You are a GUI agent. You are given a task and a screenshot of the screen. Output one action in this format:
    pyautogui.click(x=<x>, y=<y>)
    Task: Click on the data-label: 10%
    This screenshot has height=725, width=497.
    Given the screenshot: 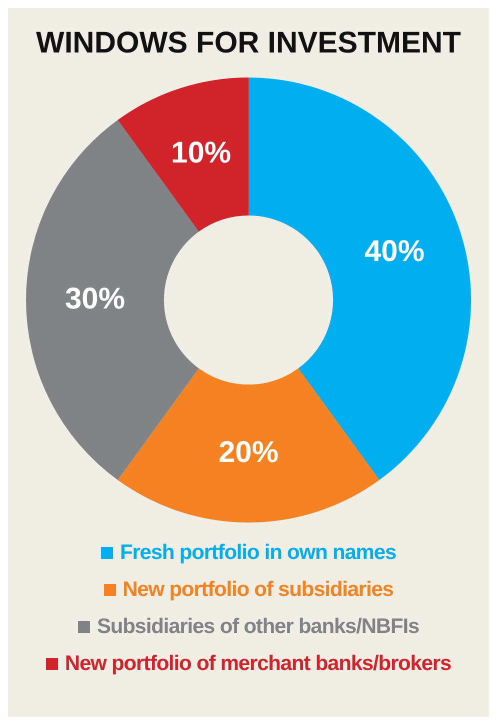 What is the action you would take?
    pyautogui.click(x=201, y=153)
    